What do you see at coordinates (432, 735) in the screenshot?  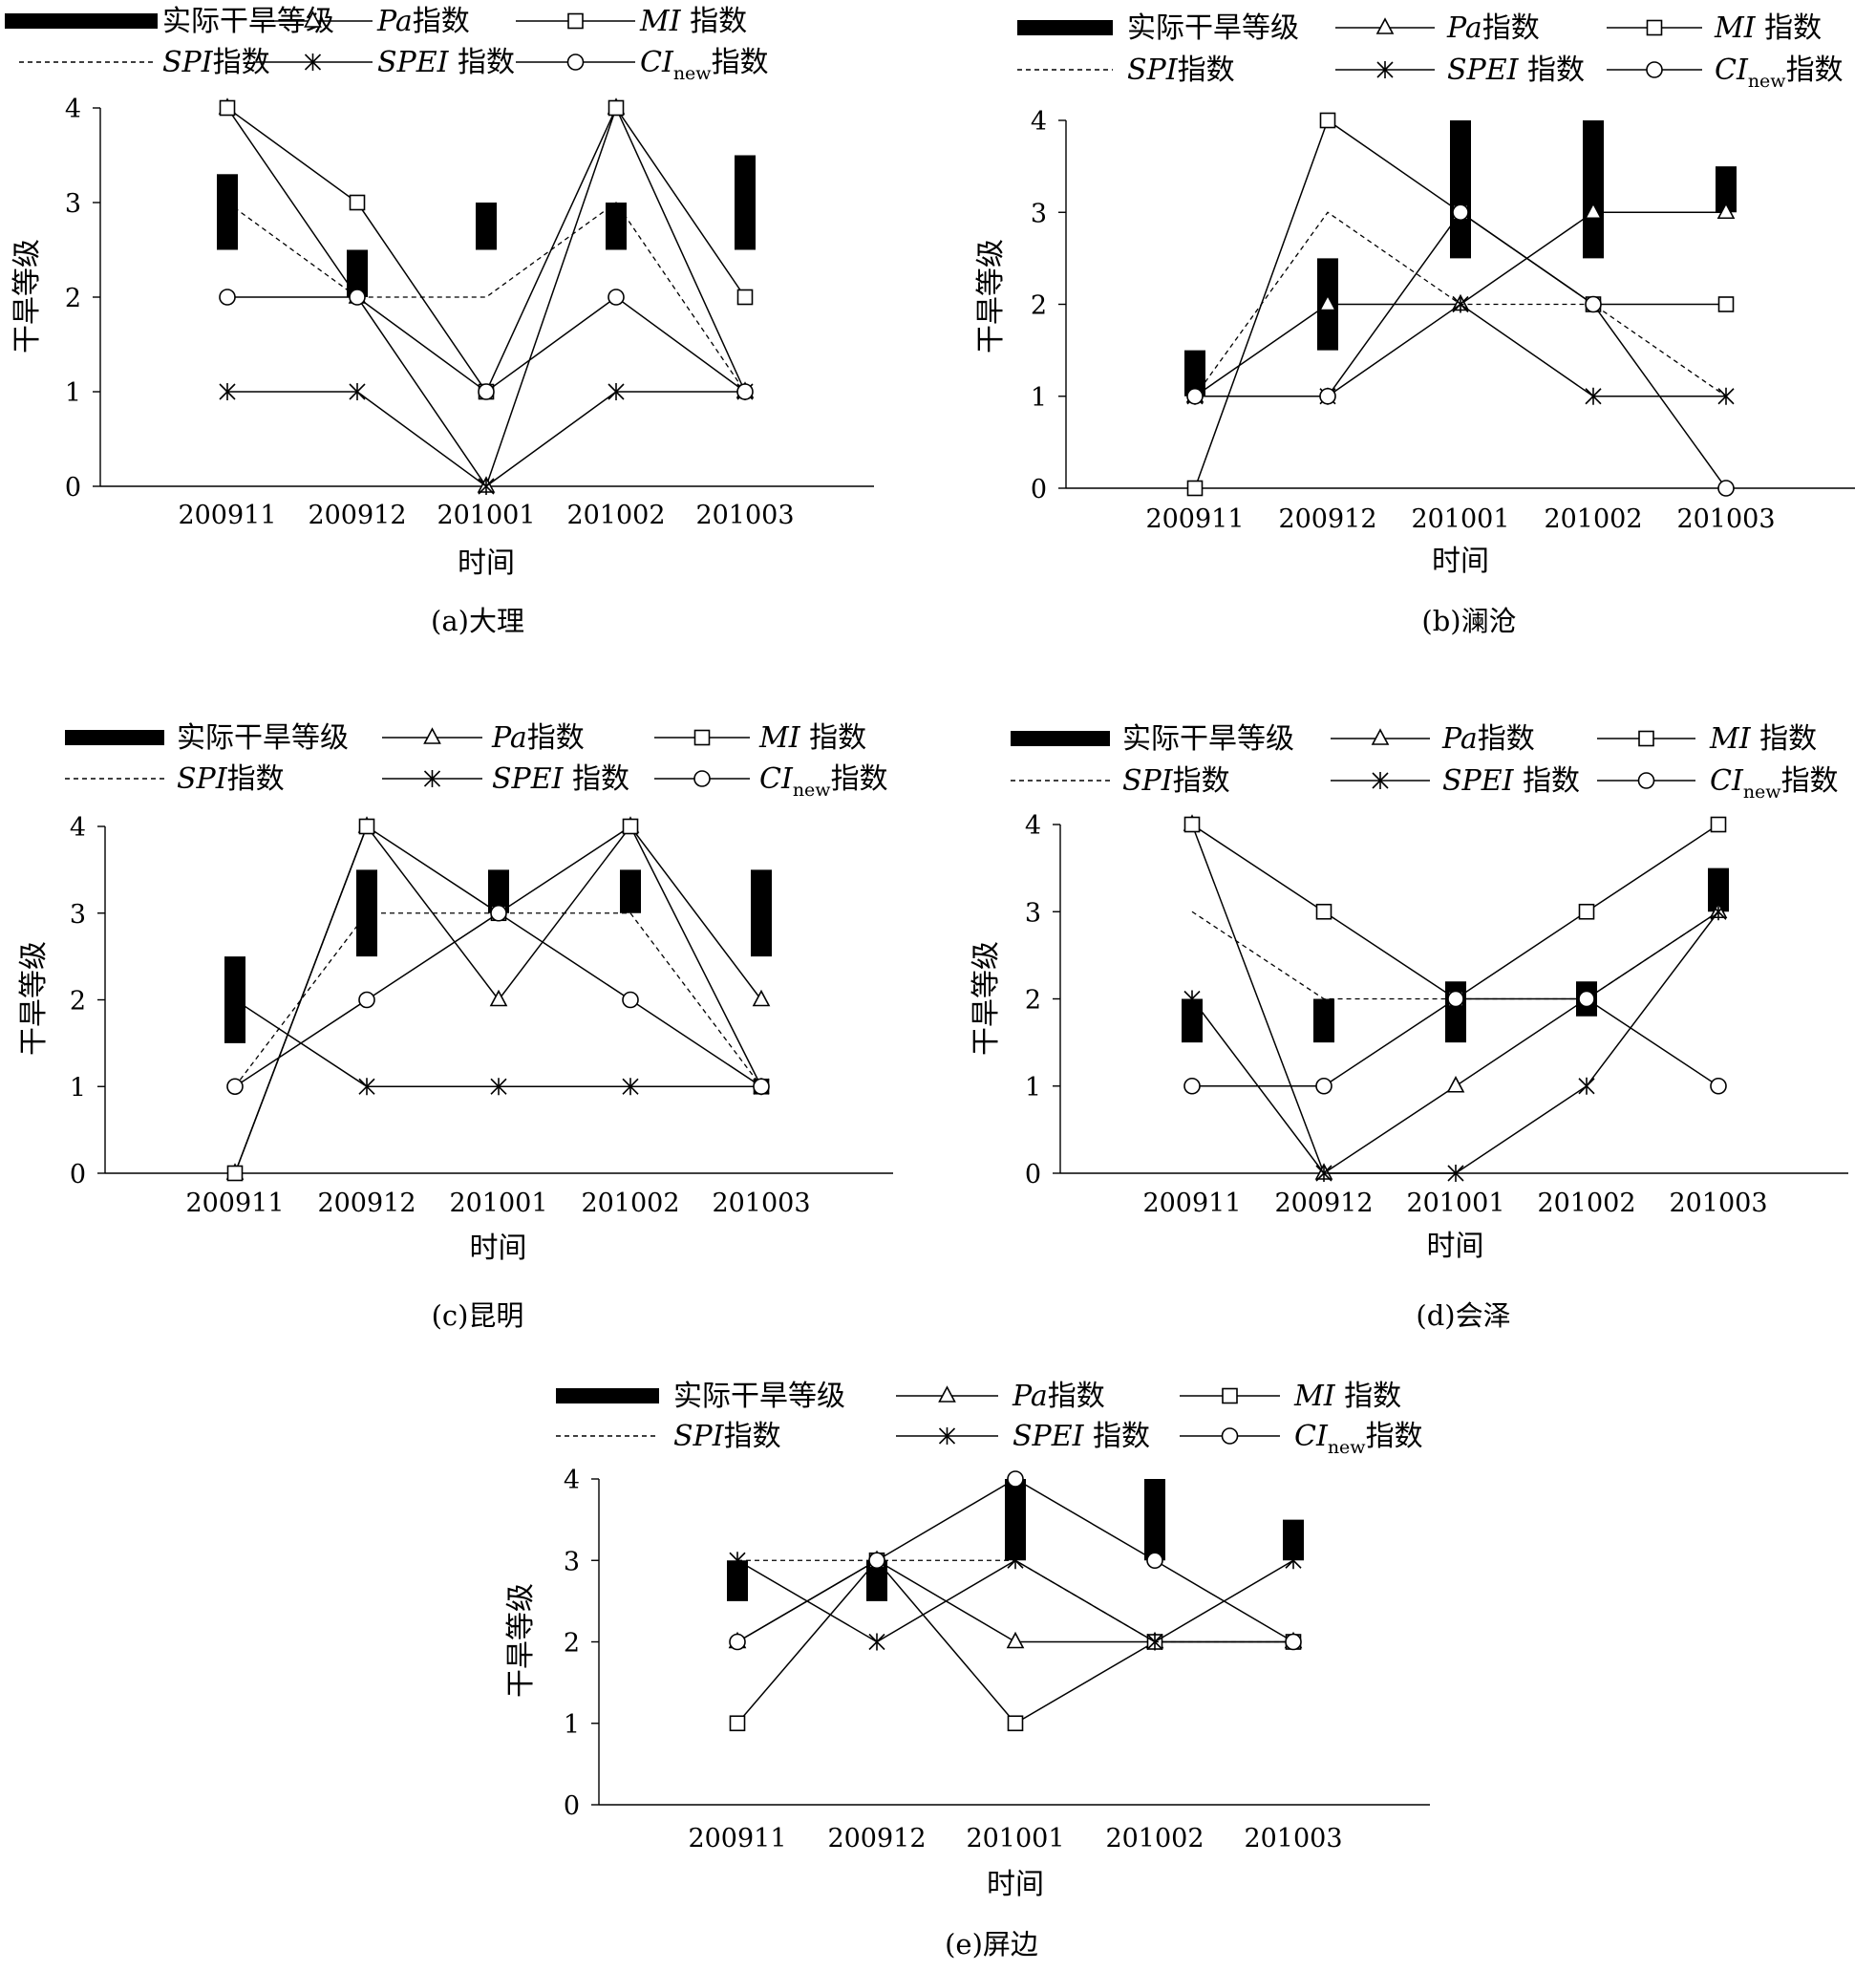 I see `legend-pa-symbol-marker` at bounding box center [432, 735].